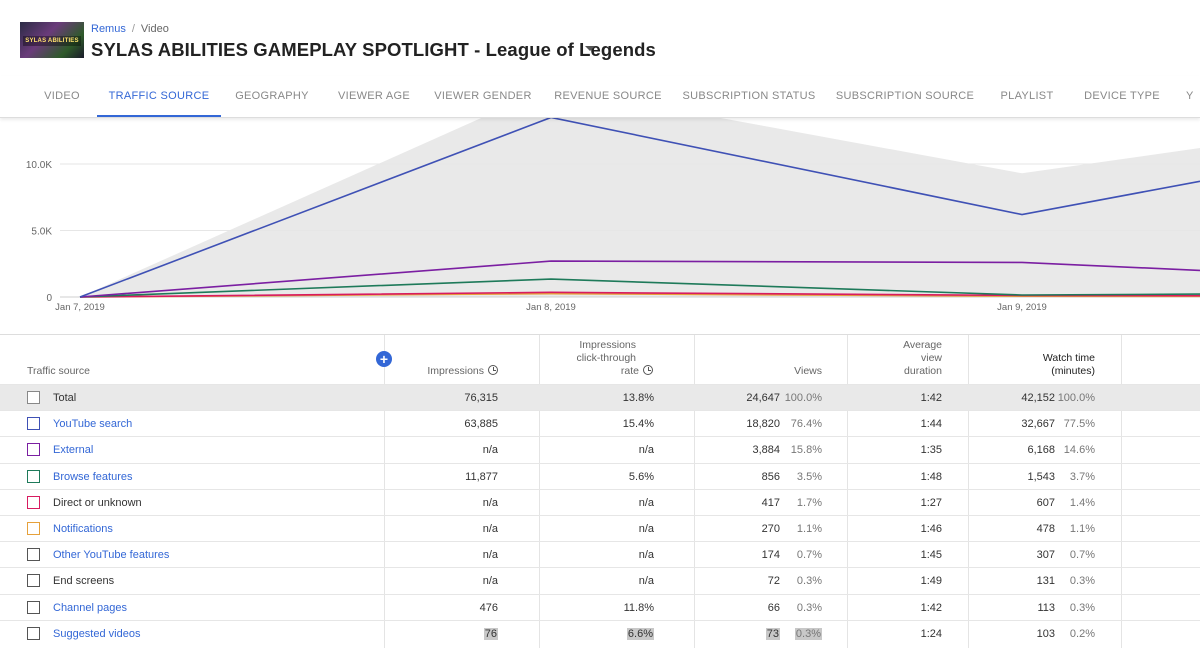 Image resolution: width=1200 pixels, height=648 pixels. Describe the element at coordinates (607, 345) in the screenshot. I see `header-ctr-line1: Impressions` at that location.